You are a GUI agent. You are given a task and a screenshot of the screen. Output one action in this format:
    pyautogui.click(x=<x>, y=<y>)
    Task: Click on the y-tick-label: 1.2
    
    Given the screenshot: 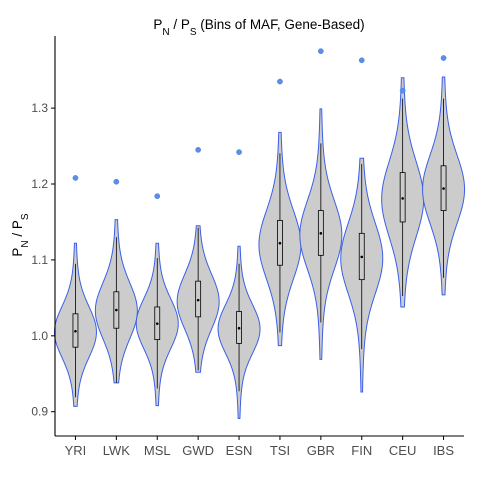 What is the action you would take?
    pyautogui.click(x=39, y=184)
    